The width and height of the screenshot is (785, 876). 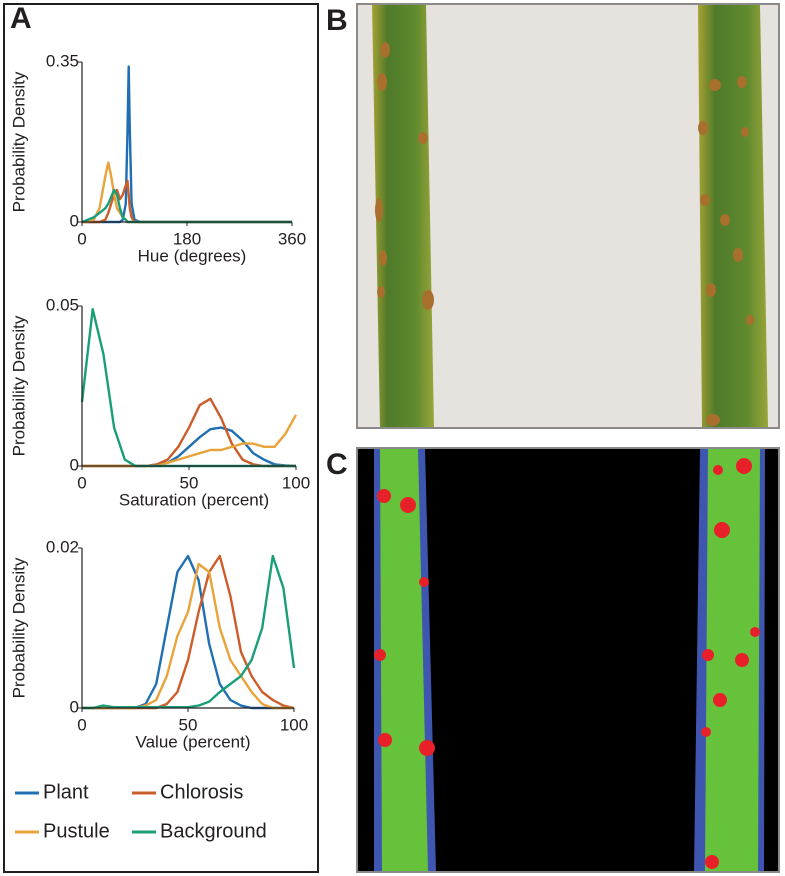 What do you see at coordinates (213, 831) in the screenshot?
I see `legend-label: Background` at bounding box center [213, 831].